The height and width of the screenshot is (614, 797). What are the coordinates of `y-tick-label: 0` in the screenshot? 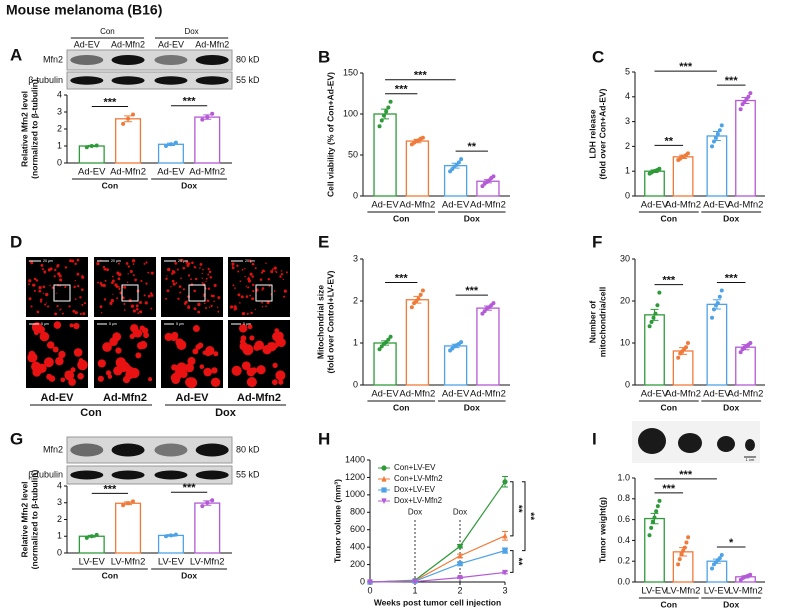 It's located at (59, 552).